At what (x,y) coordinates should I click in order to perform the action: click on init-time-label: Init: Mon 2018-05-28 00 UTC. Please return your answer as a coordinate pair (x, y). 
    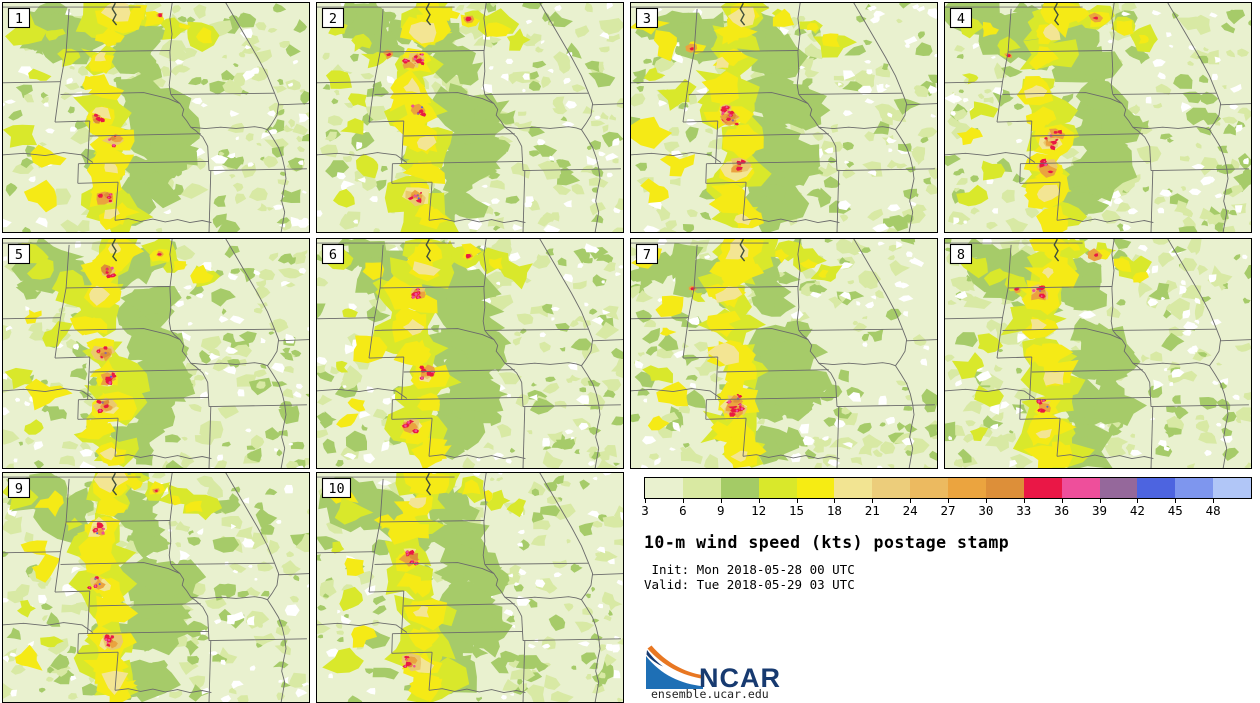
    Looking at the image, I should click on (749, 569).